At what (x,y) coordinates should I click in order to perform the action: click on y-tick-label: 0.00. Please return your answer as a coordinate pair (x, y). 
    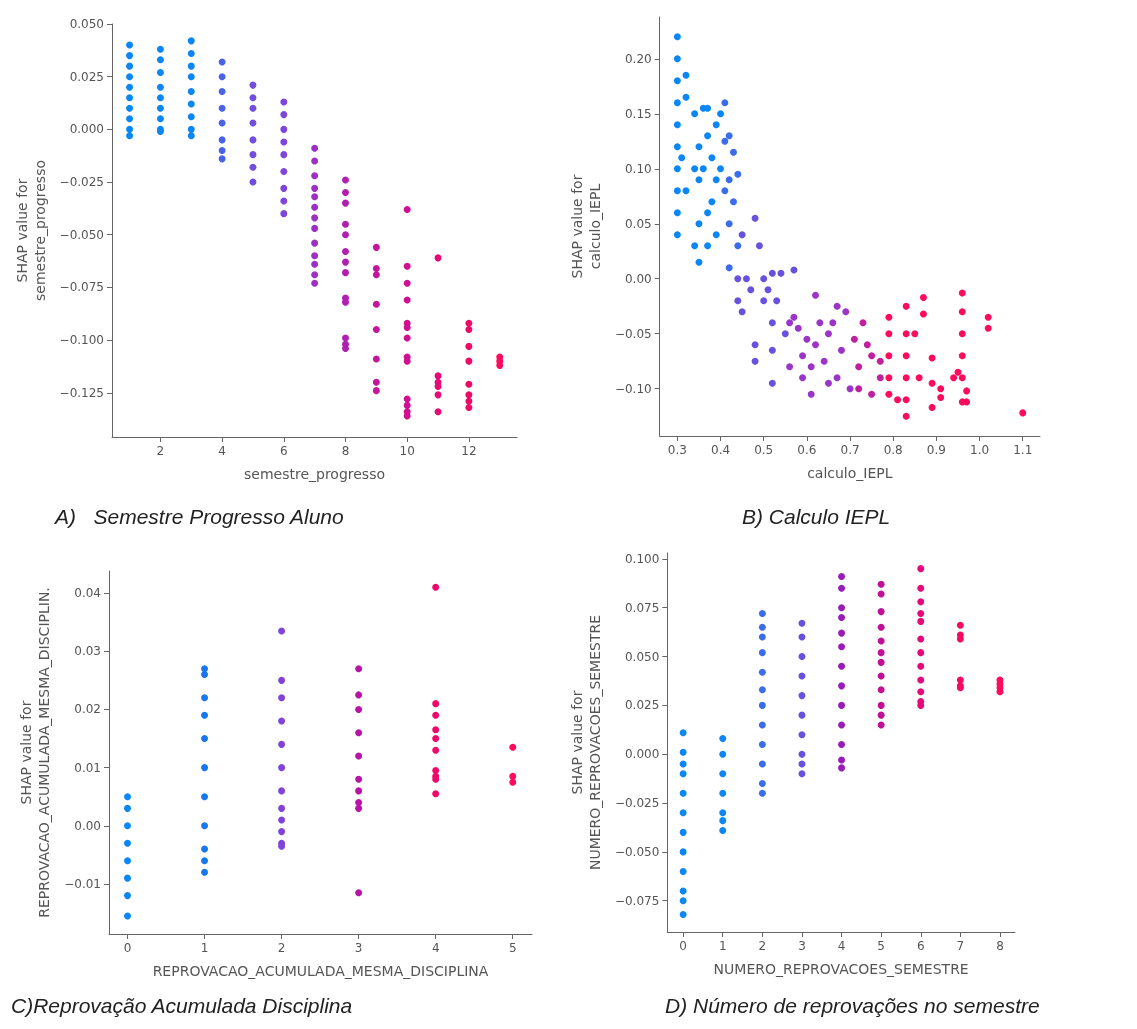
    Looking at the image, I should click on (87, 825).